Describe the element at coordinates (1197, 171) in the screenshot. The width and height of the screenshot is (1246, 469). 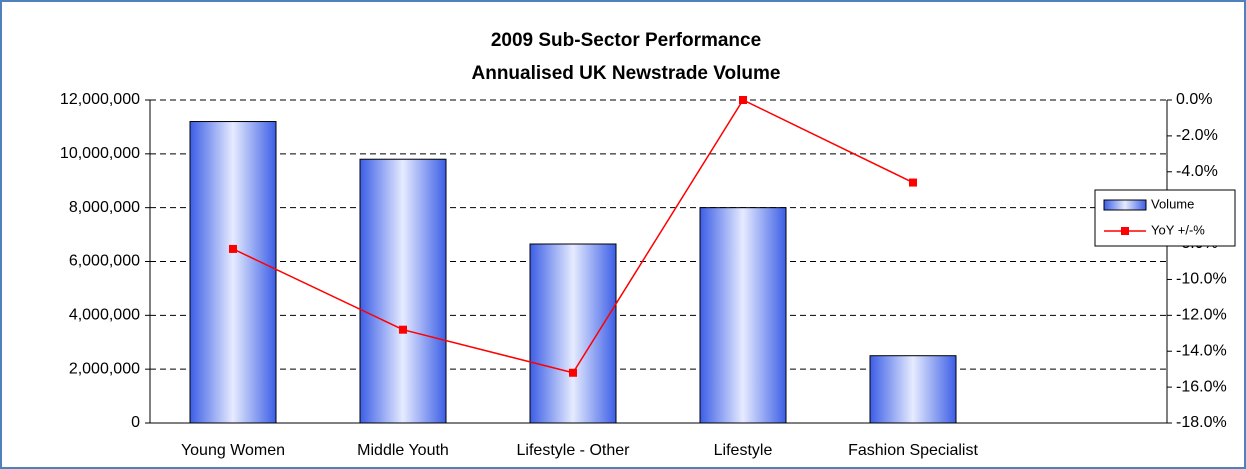
I see `y2-tick-label: -4.0%` at that location.